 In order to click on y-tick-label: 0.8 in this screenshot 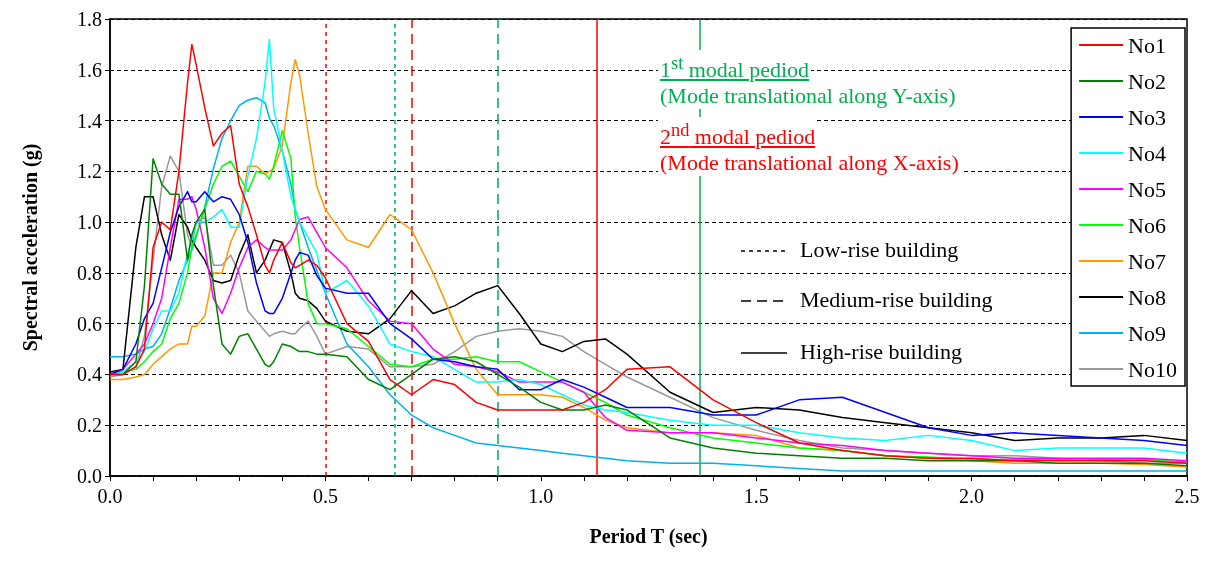, I will do `click(89, 272)`.